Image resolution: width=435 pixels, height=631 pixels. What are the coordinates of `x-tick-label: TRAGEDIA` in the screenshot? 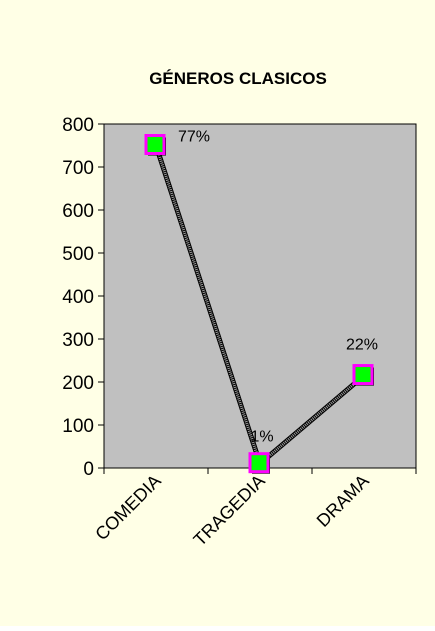 It's located at (229, 510).